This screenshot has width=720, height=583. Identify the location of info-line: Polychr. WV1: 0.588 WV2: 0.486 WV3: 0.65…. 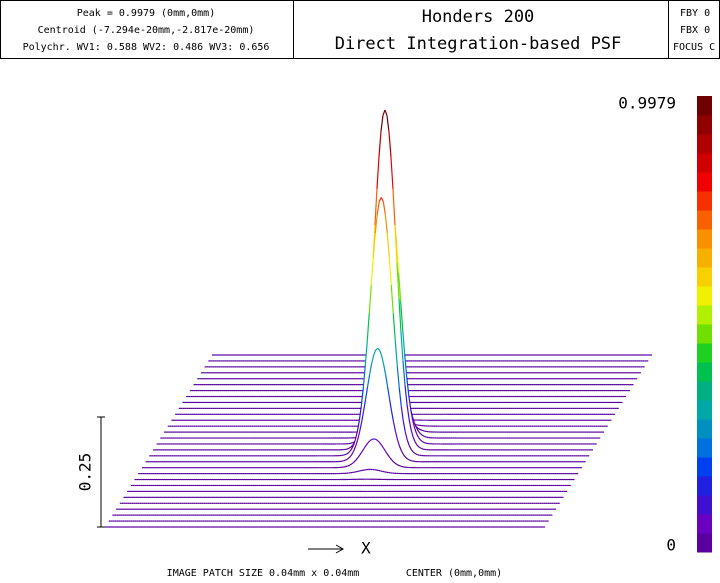
(146, 47).